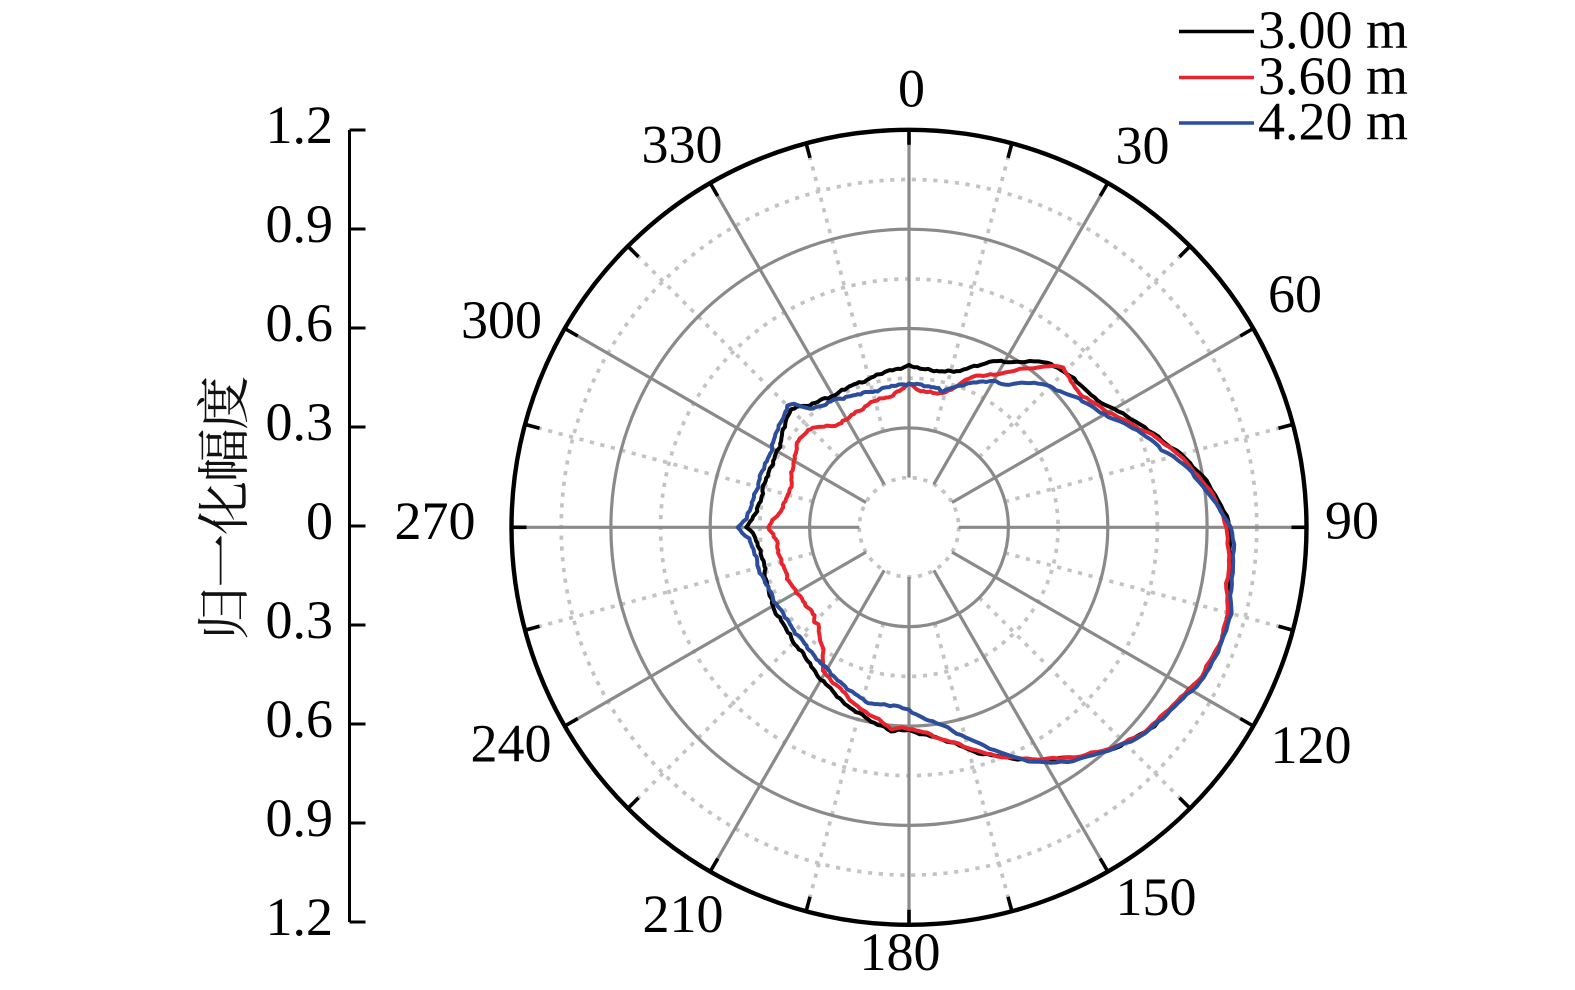  What do you see at coordinates (1143, 146) in the screenshot?
I see `svg-text: 30` at bounding box center [1143, 146].